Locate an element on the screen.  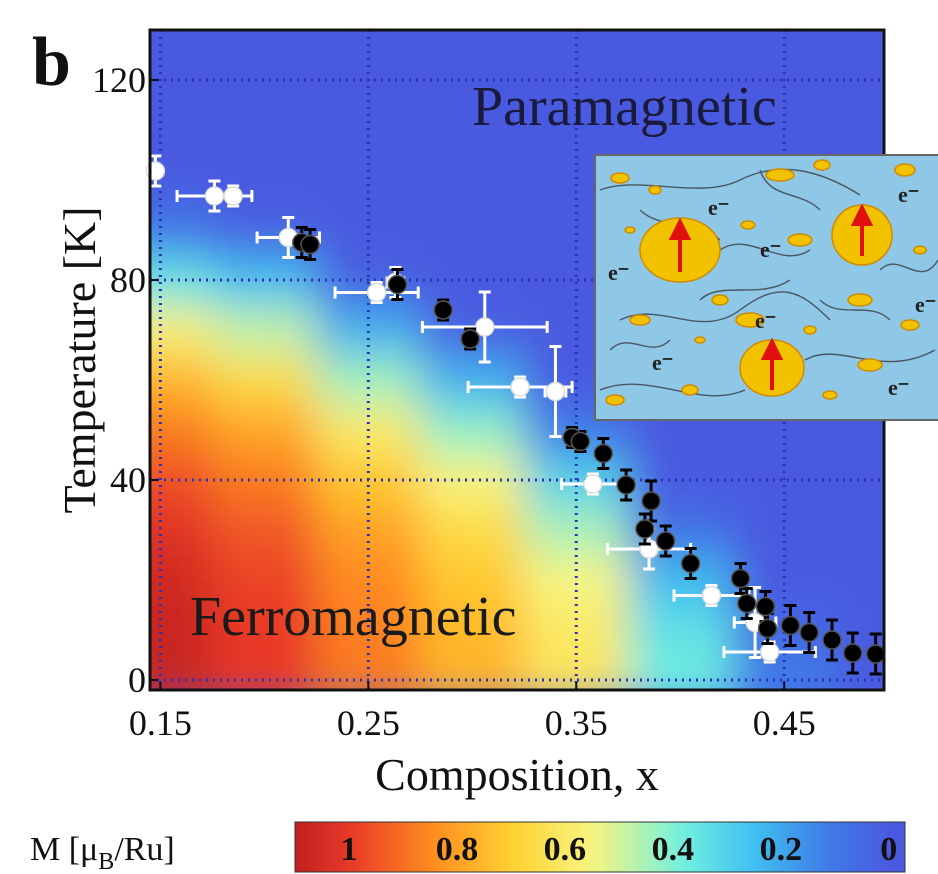
annotation: Ferromagnetic is located at coordinates (353, 617).